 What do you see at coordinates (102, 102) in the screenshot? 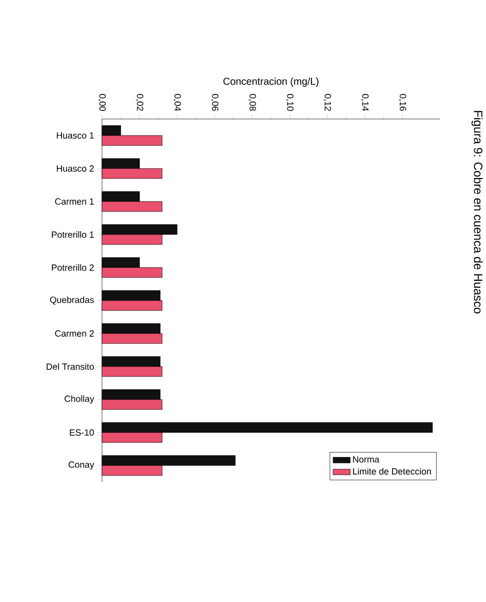
I see `x-tick-label: 0,00` at bounding box center [102, 102].